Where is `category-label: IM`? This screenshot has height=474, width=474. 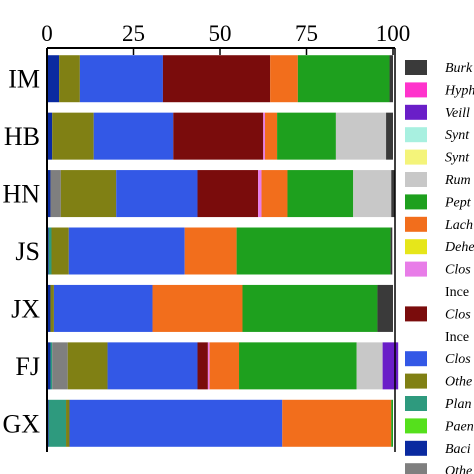 category-label: IM is located at coordinates (24, 79).